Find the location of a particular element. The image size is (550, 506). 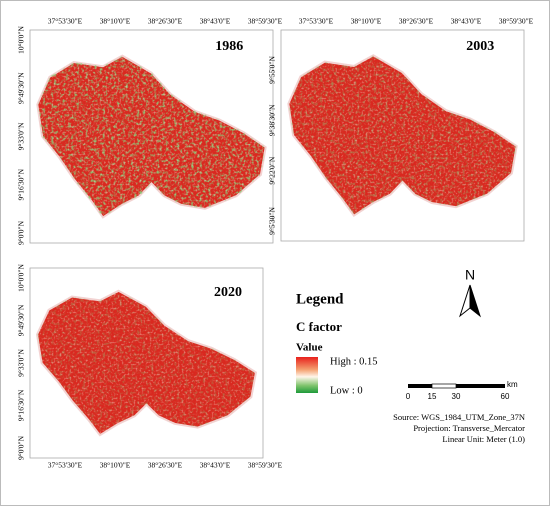

year-label: 2020 is located at coordinates (228, 292).